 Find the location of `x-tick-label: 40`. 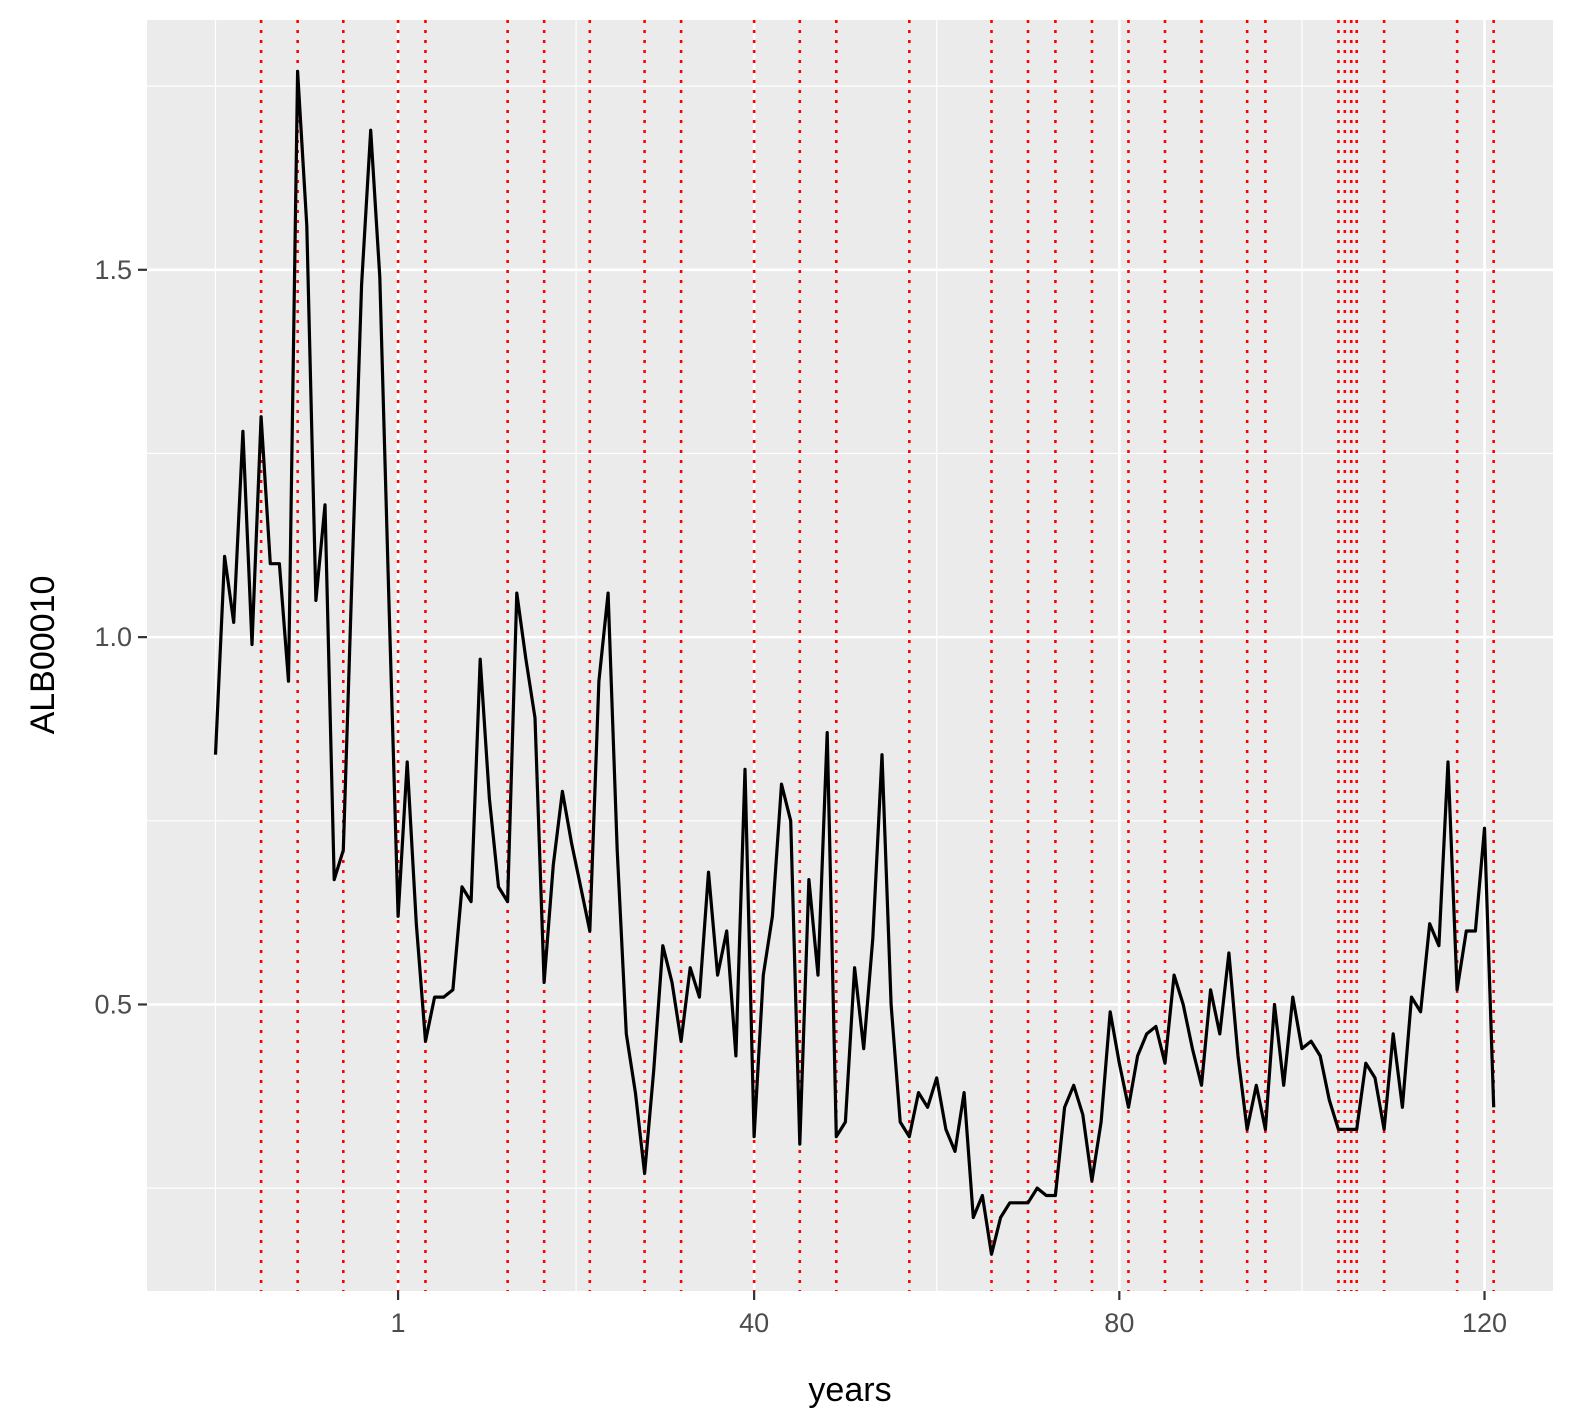

x-tick-label: 40 is located at coordinates (754, 1323).